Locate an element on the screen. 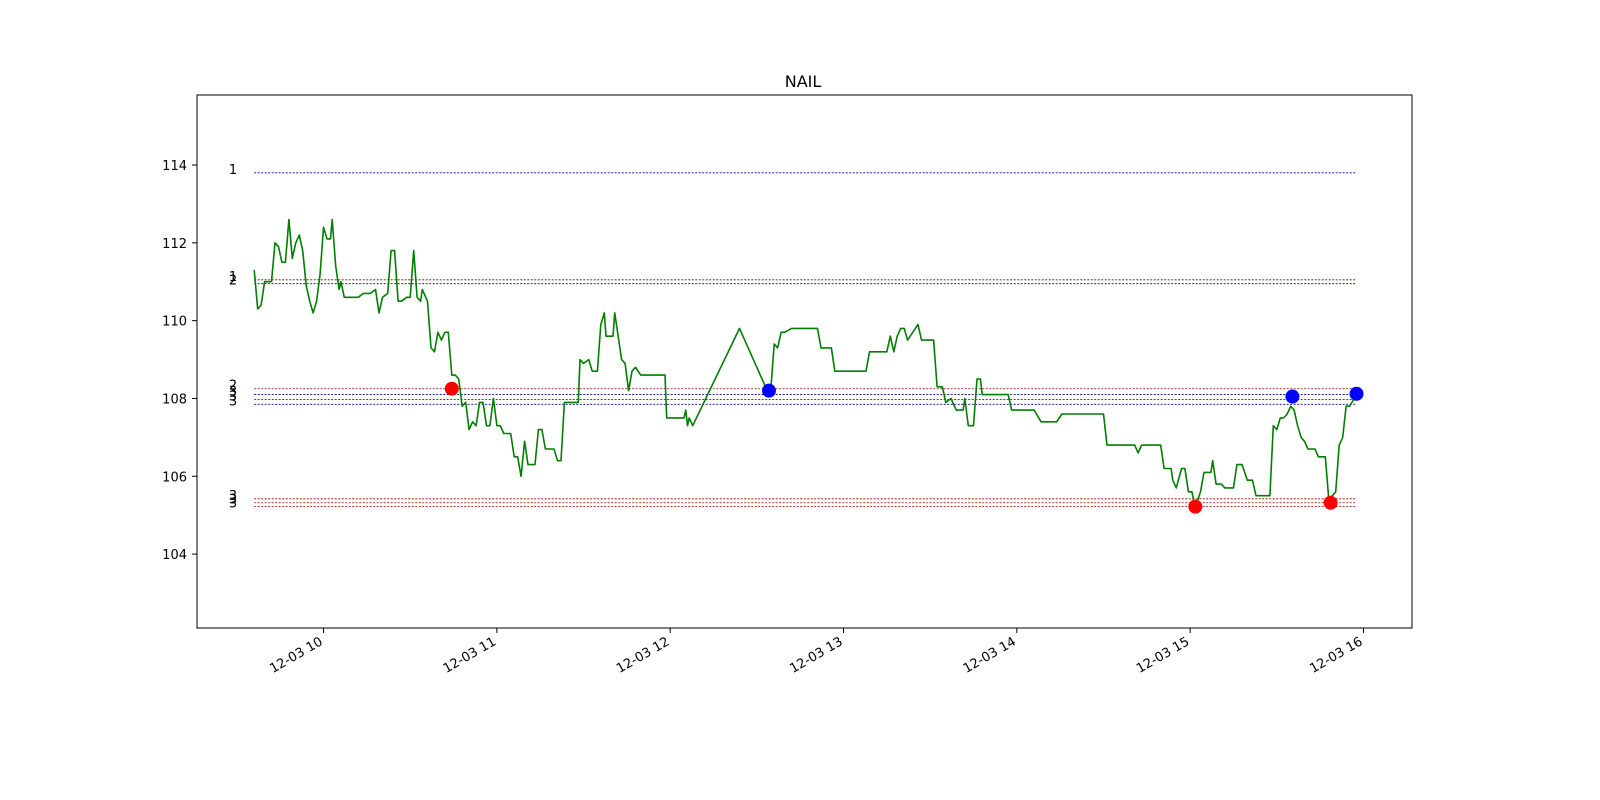  y-tick-label: 114 is located at coordinates (174, 166).